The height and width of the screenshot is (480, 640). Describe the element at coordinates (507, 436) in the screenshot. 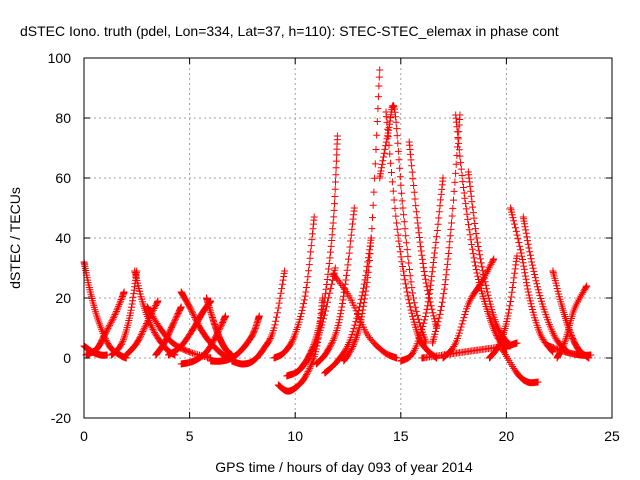

I see `x-tick-label: 20` at that location.